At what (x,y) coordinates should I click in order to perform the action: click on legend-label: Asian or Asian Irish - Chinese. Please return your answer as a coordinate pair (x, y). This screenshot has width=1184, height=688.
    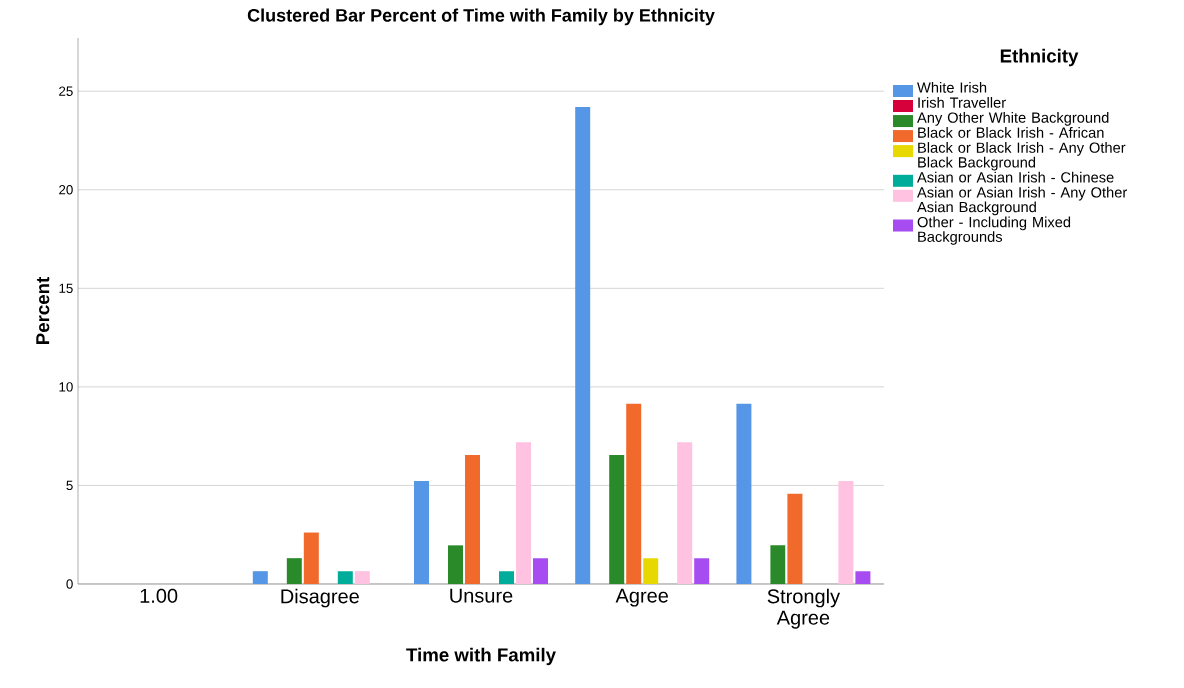
    Looking at the image, I should click on (1015, 177).